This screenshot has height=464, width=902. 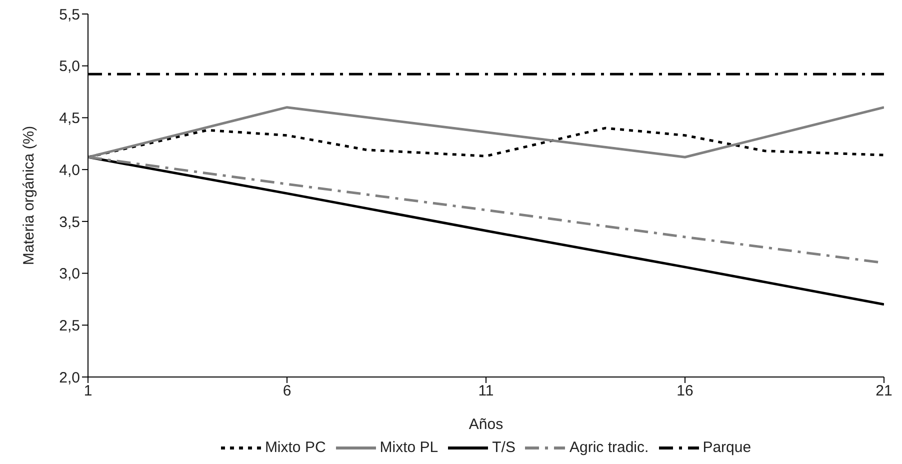 I want to click on legend-label: T/S, so click(x=504, y=447).